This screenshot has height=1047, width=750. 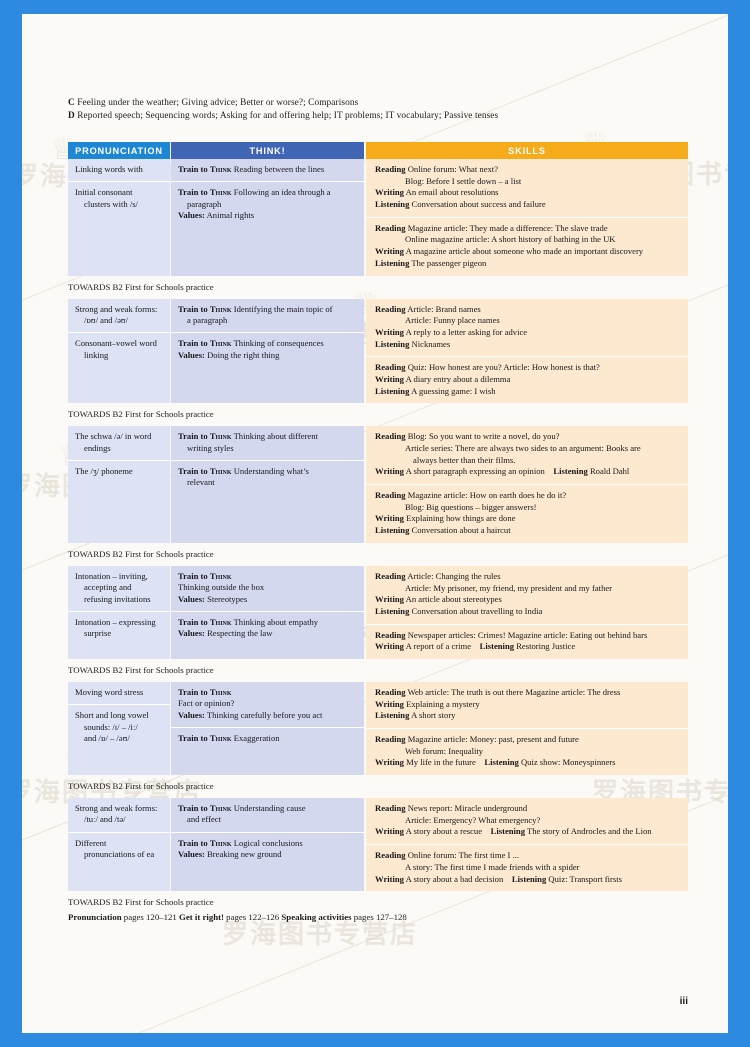 What do you see at coordinates (267, 808) in the screenshot?
I see `think-line: Train to Think Understanding cause` at bounding box center [267, 808].